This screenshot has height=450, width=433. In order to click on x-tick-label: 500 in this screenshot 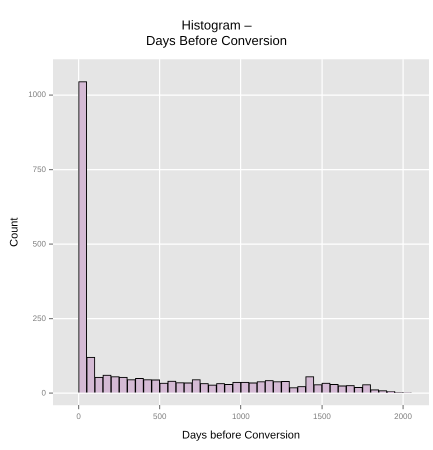, I will do `click(160, 417)`.